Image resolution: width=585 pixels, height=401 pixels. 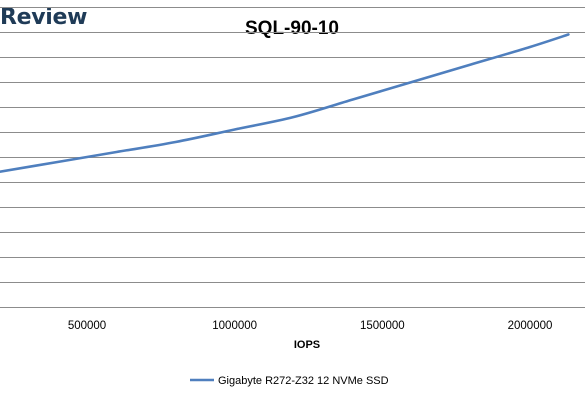 I want to click on x-tick-label: 1500000, so click(x=382, y=326).